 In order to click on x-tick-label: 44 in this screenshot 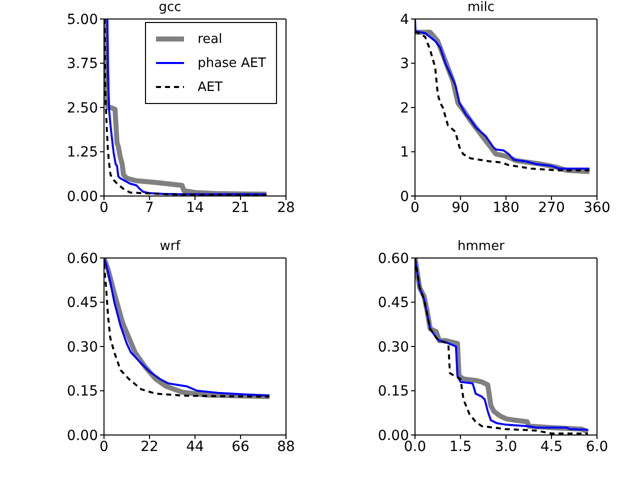, I will do `click(195, 446)`.